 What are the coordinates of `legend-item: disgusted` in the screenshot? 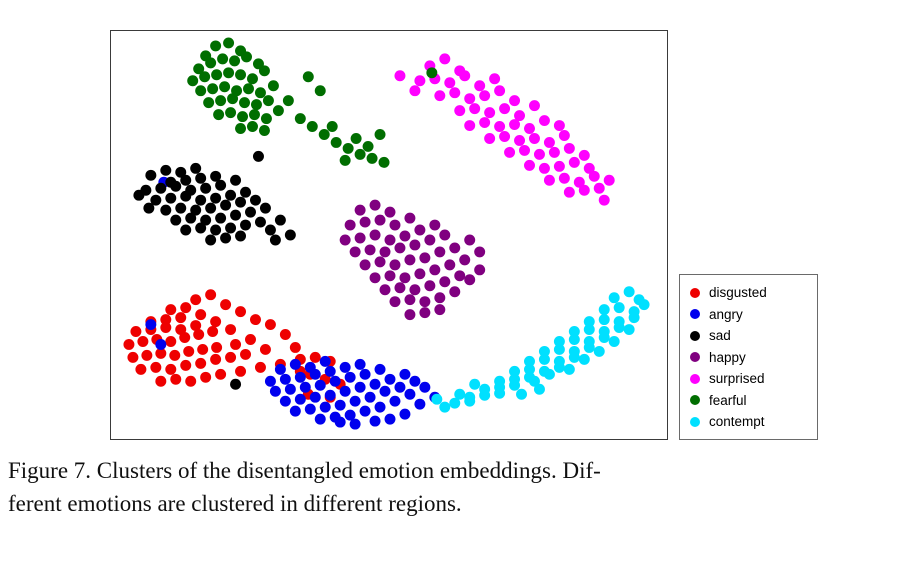 It's located at (748, 293).